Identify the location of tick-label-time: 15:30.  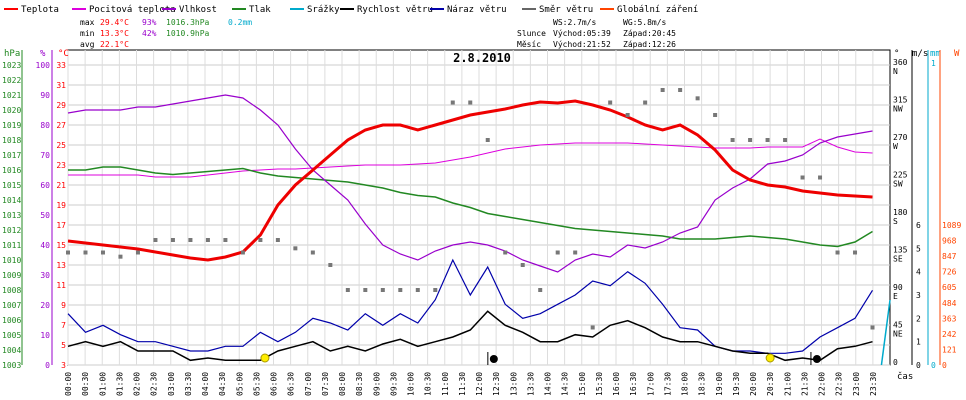
(599, 384).